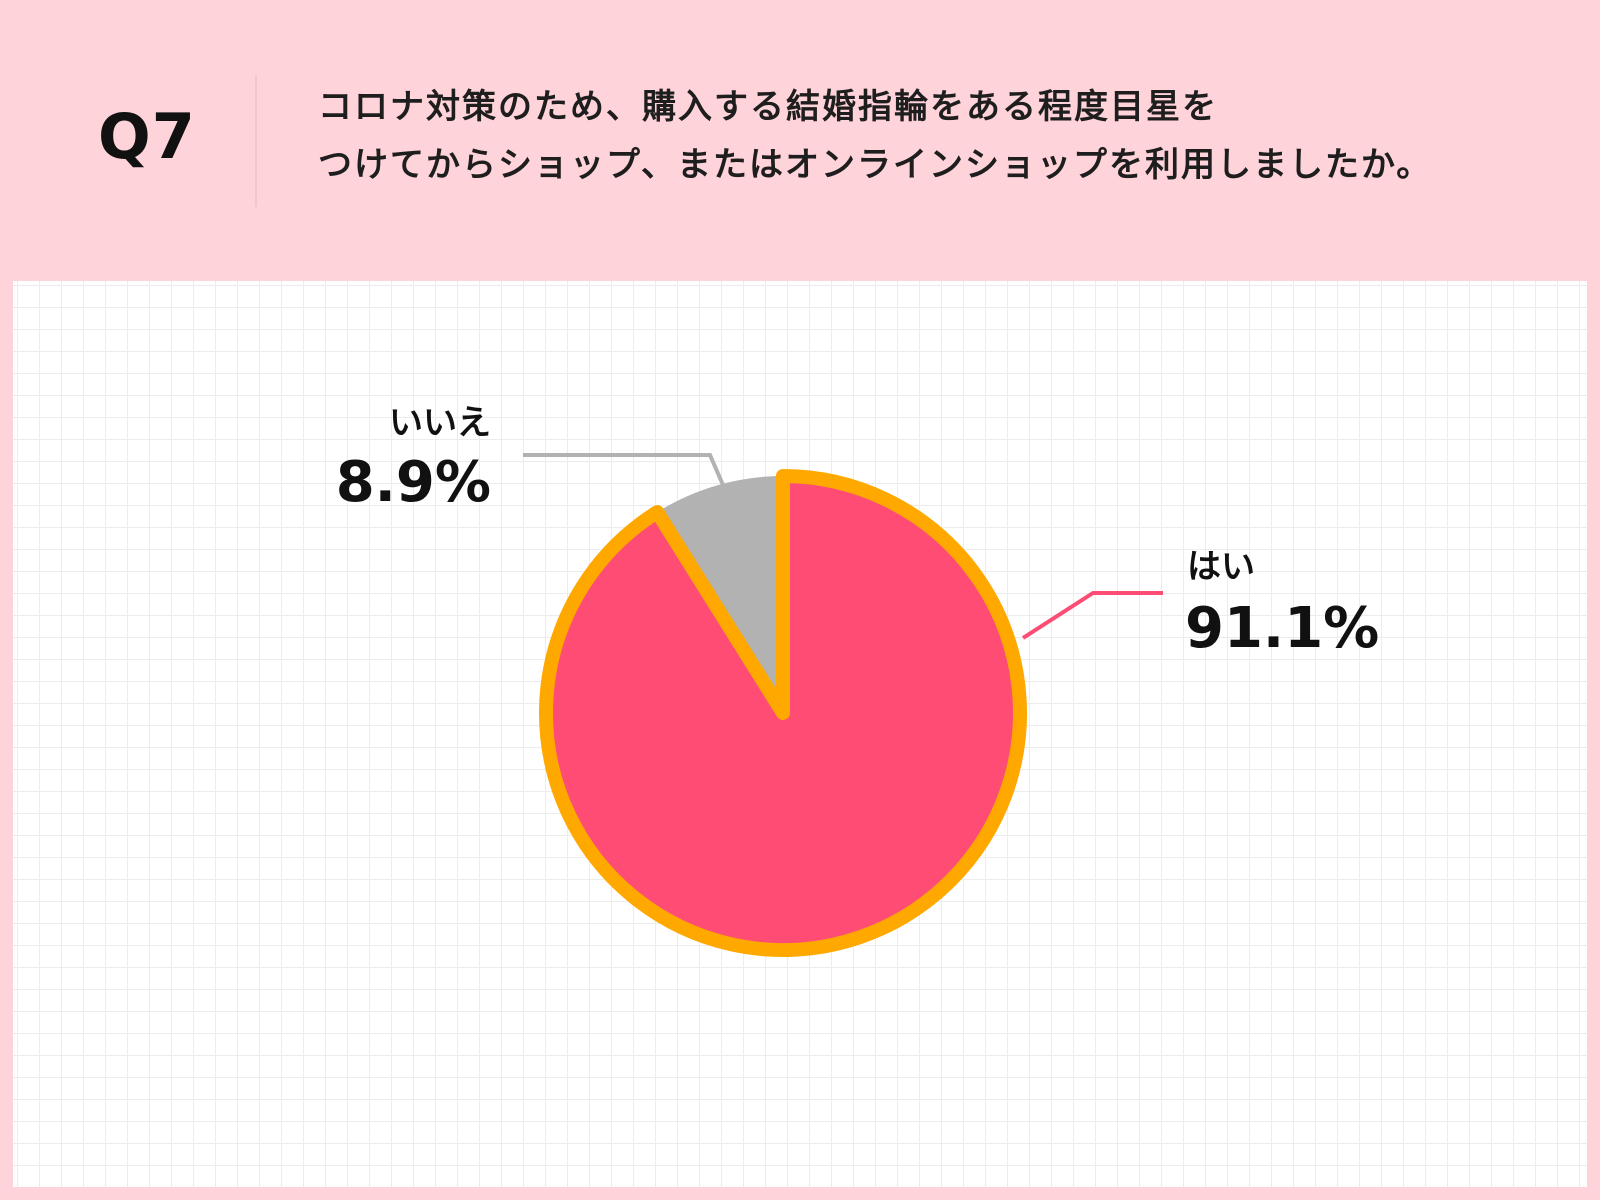  What do you see at coordinates (1092, 615) in the screenshot?
I see `leader-line-yes` at bounding box center [1092, 615].